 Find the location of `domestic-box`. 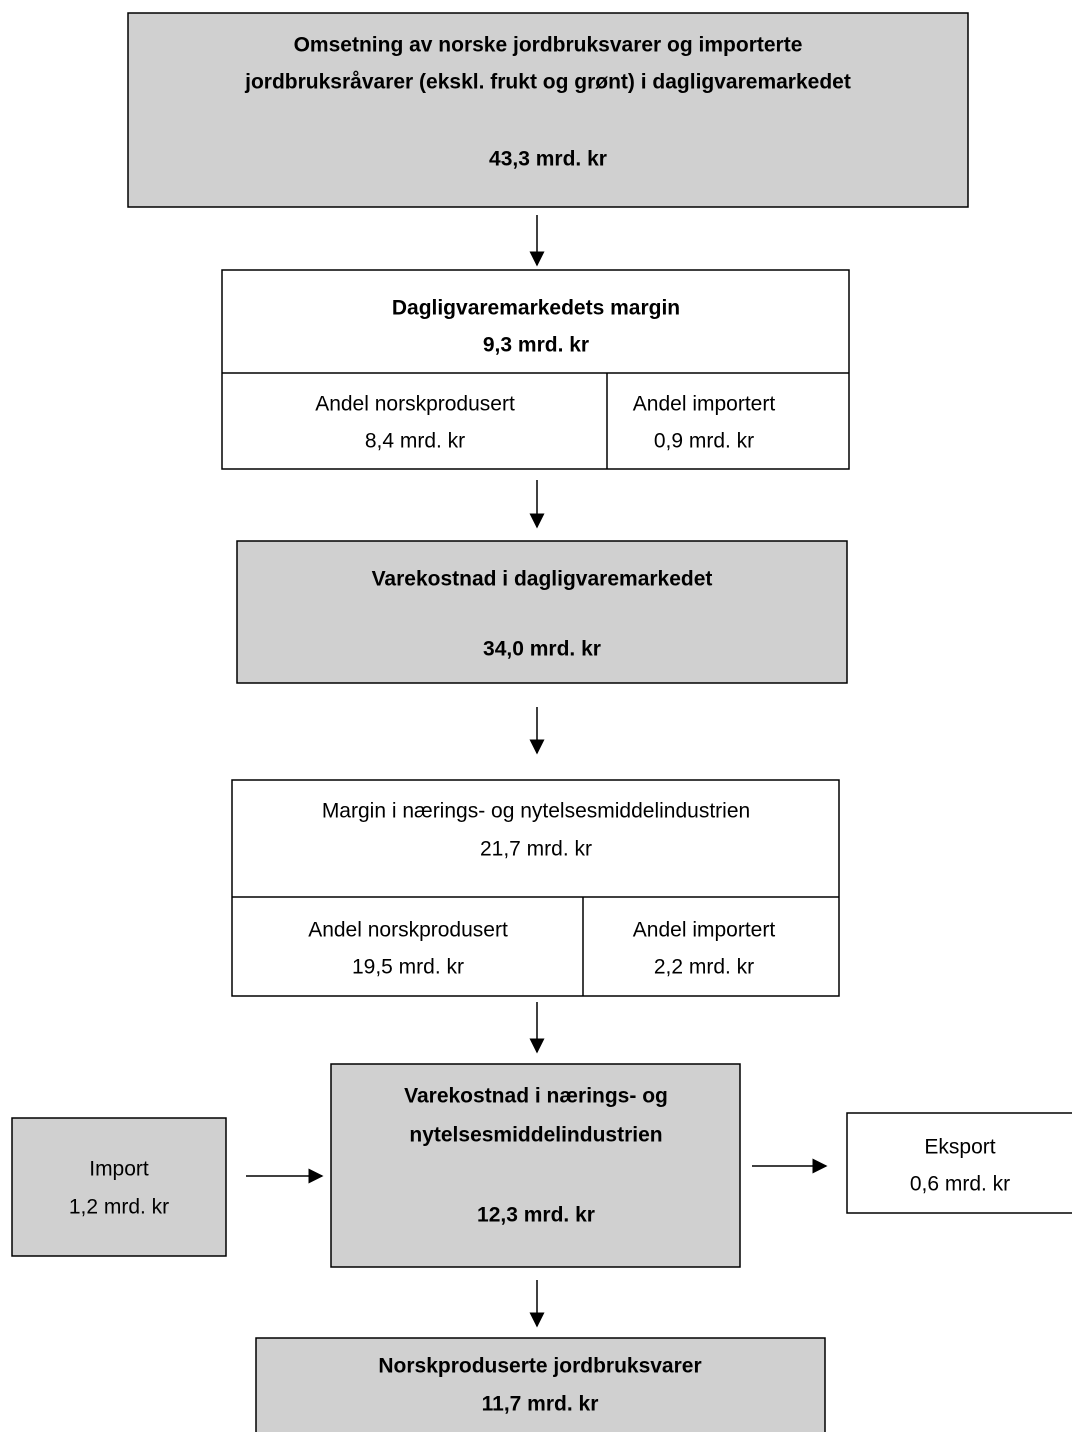

domestic-box is located at coordinates (540, 1384).